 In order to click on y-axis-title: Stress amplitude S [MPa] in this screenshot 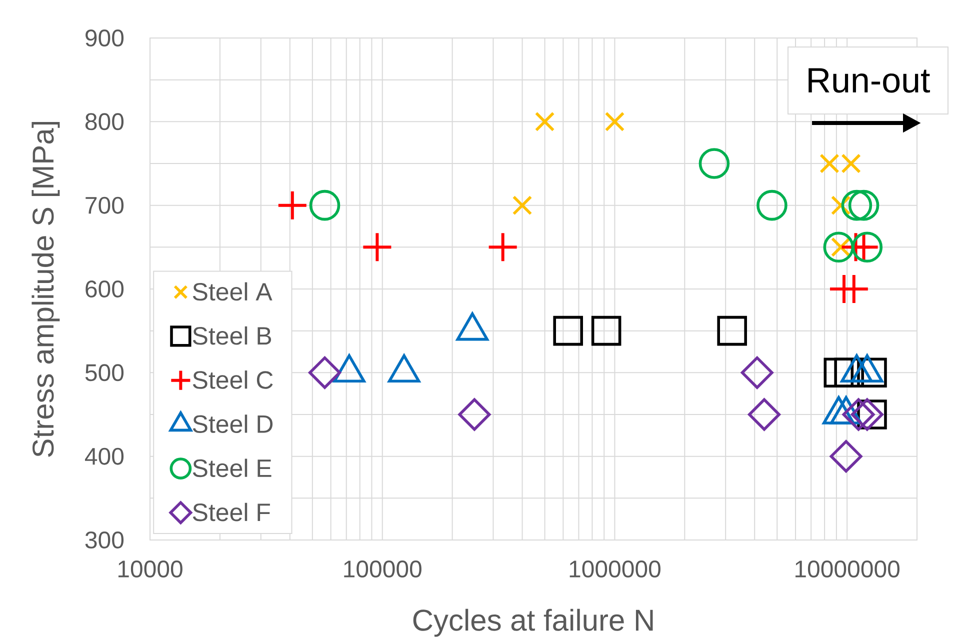, I will do `click(46, 289)`.